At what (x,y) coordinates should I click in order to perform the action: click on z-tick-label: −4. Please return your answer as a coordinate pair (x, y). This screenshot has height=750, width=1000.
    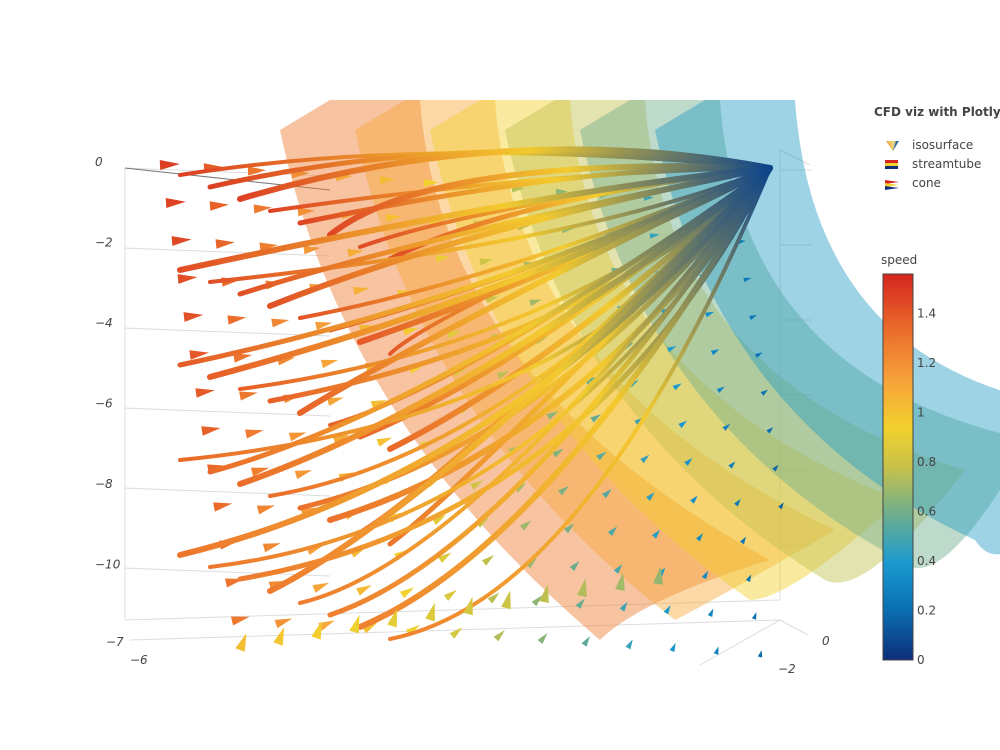
    Looking at the image, I should click on (104, 323).